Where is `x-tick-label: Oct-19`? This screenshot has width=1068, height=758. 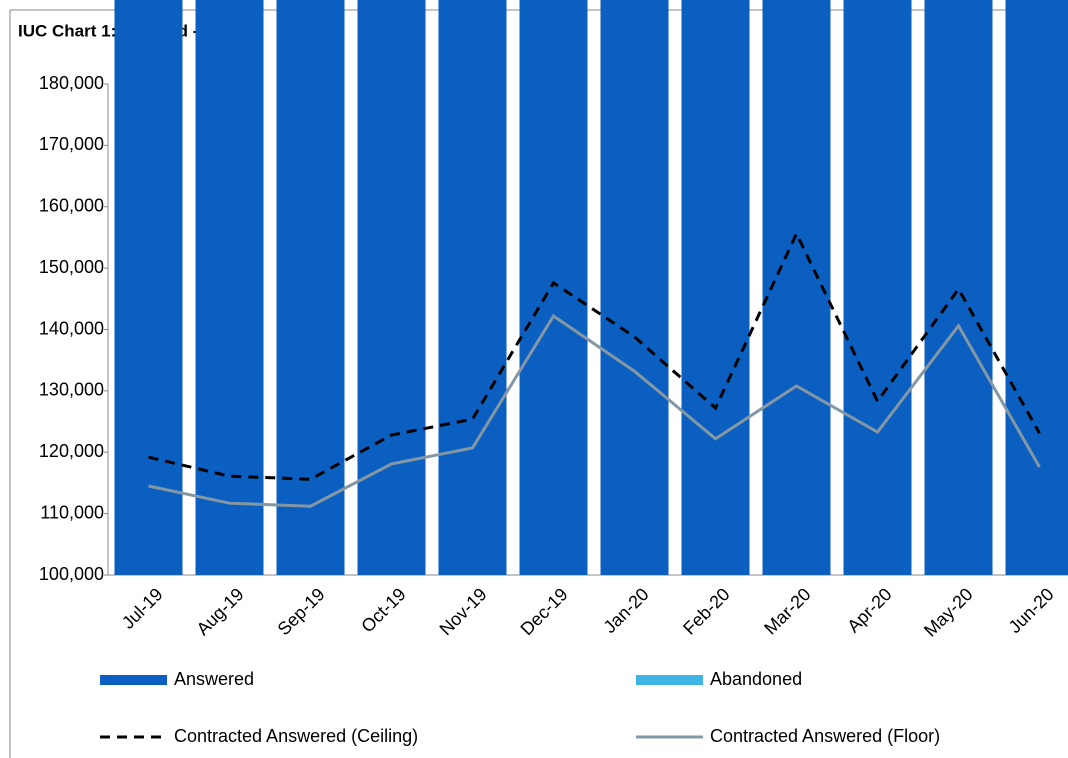 x-tick-label: Oct-19 is located at coordinates (383, 610).